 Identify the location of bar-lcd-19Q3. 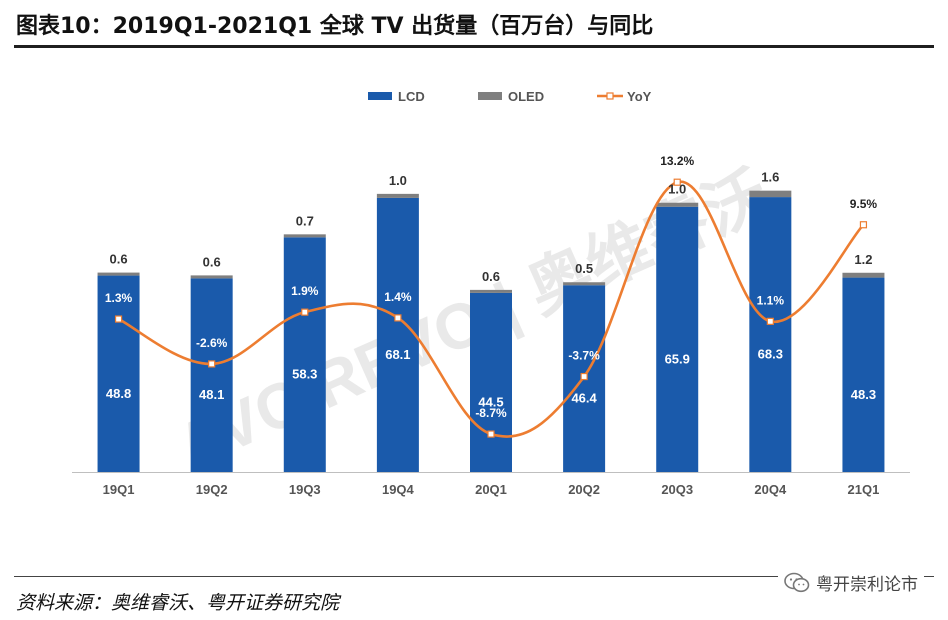
(304, 354).